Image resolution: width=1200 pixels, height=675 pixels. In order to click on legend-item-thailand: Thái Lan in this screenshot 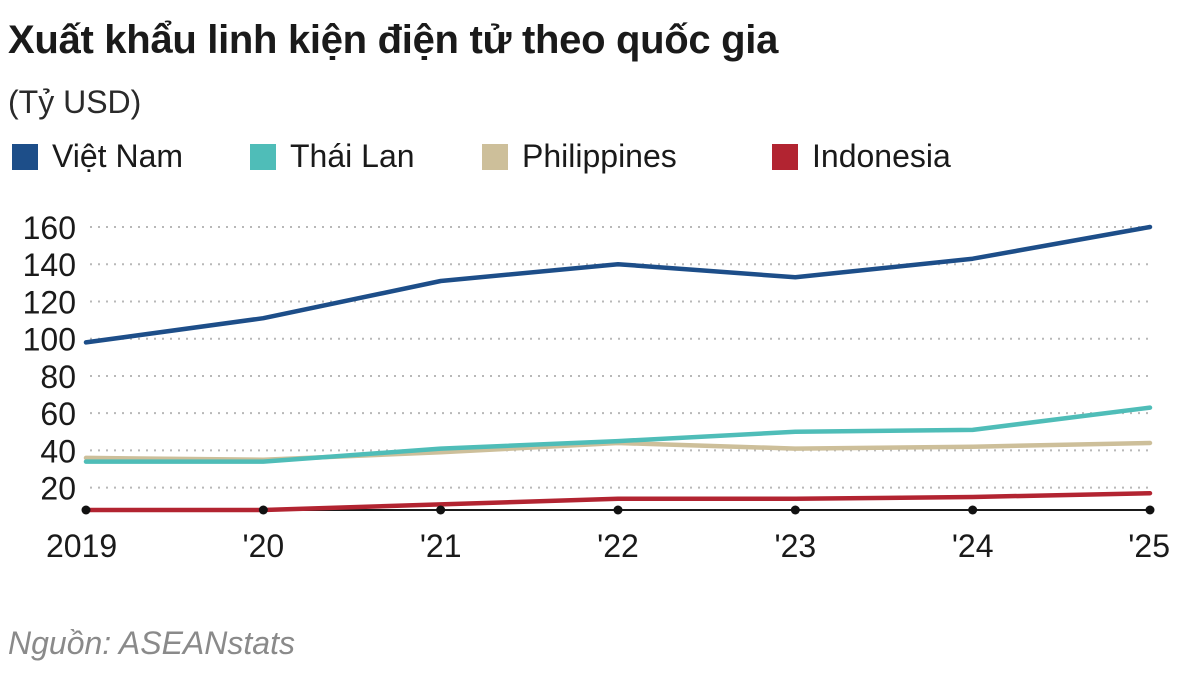, I will do `click(332, 156)`.